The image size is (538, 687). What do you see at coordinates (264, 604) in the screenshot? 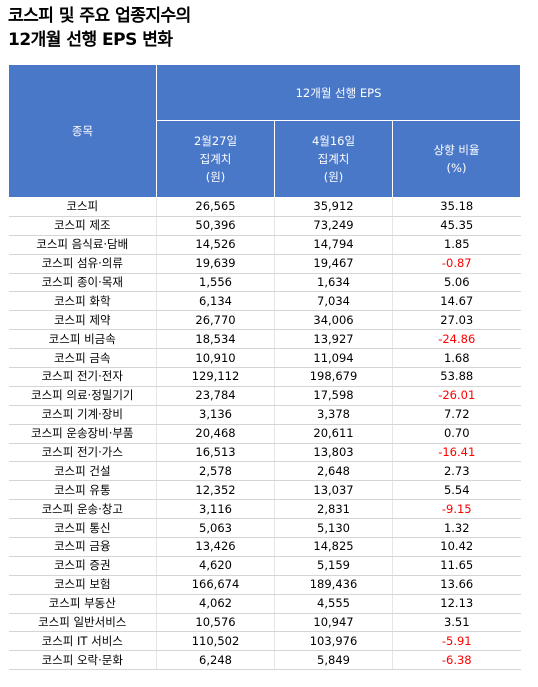
I see `table-row: 코스피 부동산 4,062 4,555 12.13` at bounding box center [264, 604].